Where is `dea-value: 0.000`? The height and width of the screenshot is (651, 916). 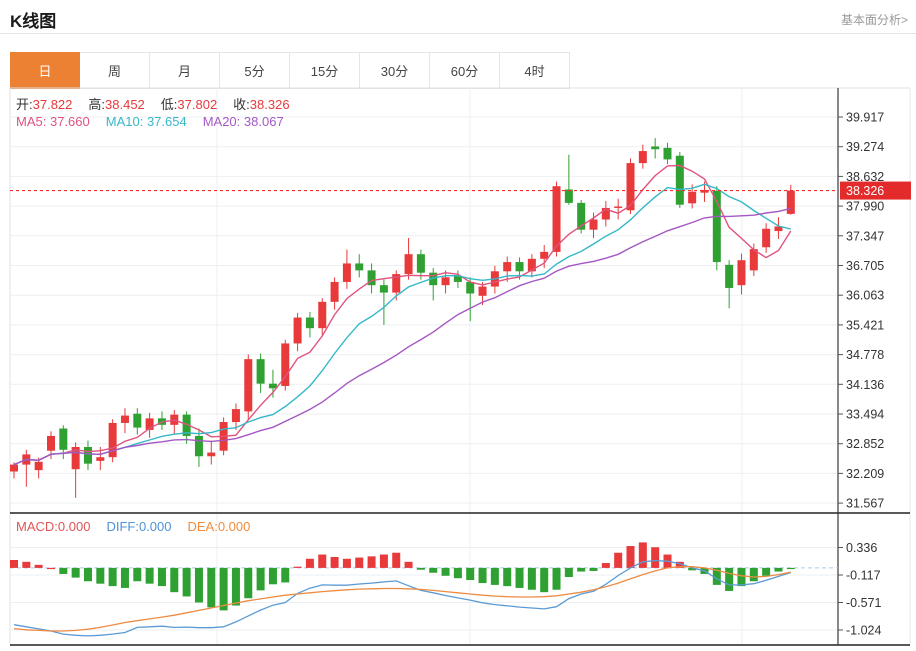
dea-value: 0.000 is located at coordinates (234, 526).